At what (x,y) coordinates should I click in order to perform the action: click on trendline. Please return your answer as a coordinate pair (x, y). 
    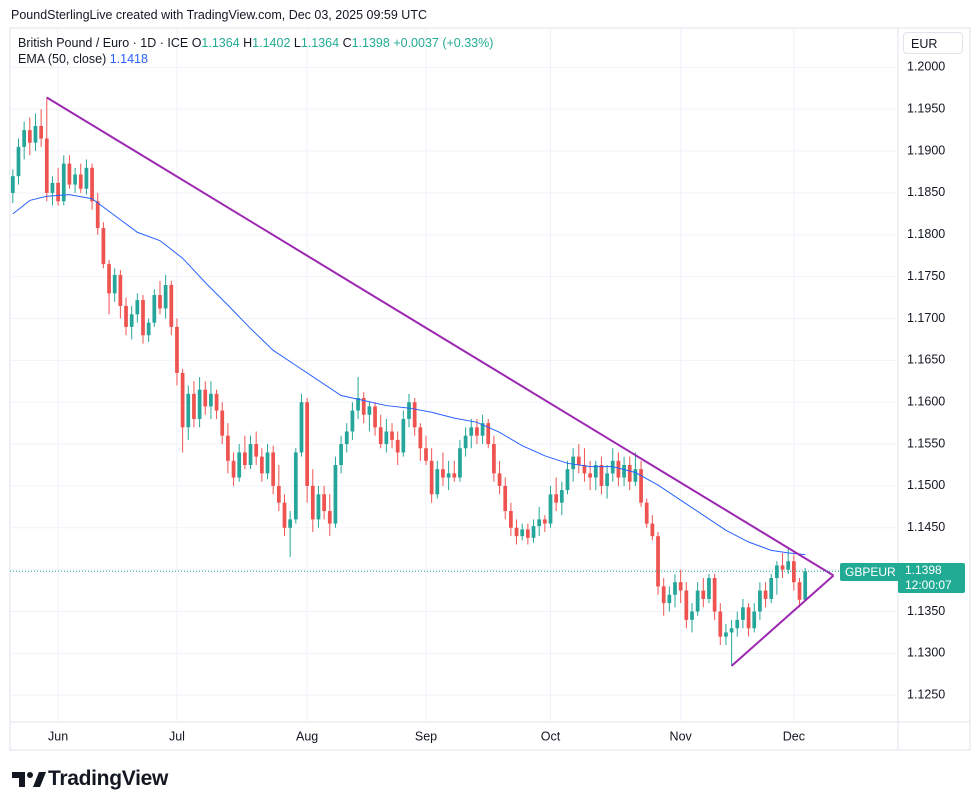
    Looking at the image, I should click on (782, 620).